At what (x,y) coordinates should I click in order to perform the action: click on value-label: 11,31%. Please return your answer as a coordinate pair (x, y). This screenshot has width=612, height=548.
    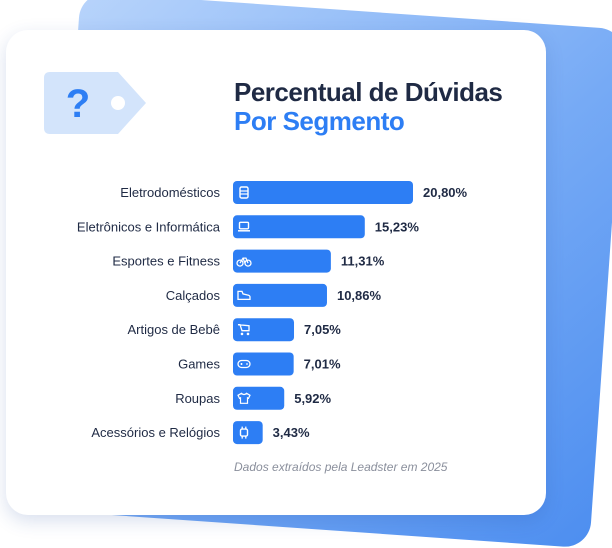
    Looking at the image, I should click on (363, 261).